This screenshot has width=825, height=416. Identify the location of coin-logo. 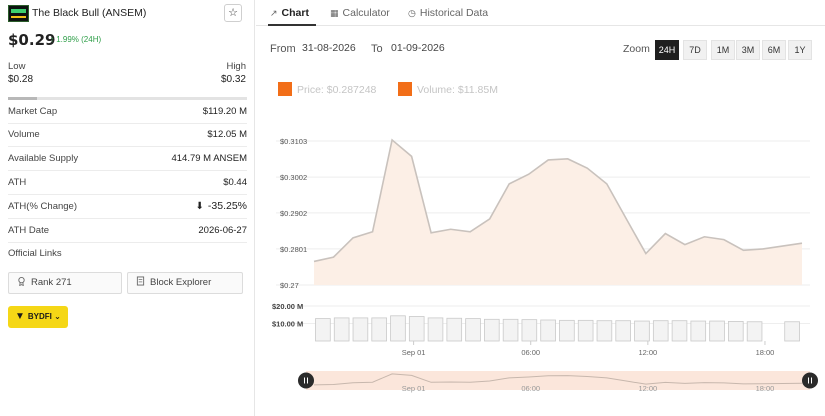
(18, 13).